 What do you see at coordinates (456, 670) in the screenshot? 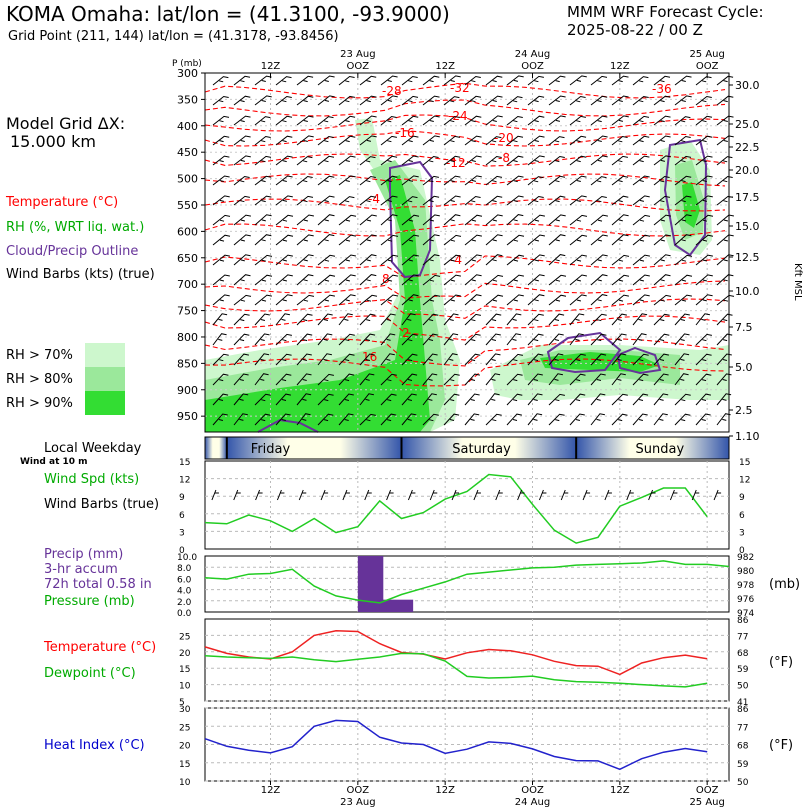
I see `dewpoint-line` at bounding box center [456, 670].